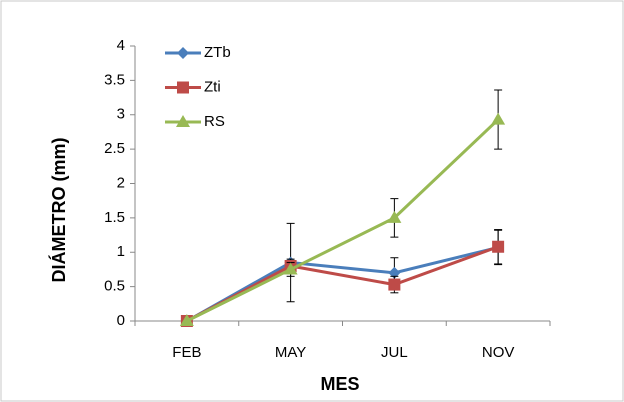  What do you see at coordinates (498, 352) in the screenshot?
I see `x-tick-label: NOV` at bounding box center [498, 352].